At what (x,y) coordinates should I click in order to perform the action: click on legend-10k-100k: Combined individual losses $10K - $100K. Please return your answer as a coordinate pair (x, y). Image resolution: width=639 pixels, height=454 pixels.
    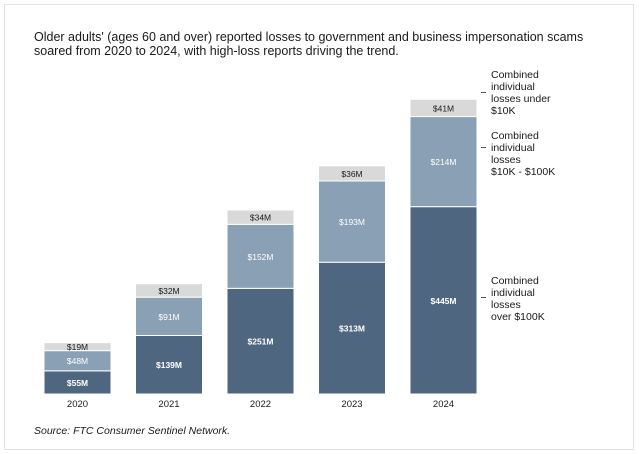
    Looking at the image, I should click on (551, 154).